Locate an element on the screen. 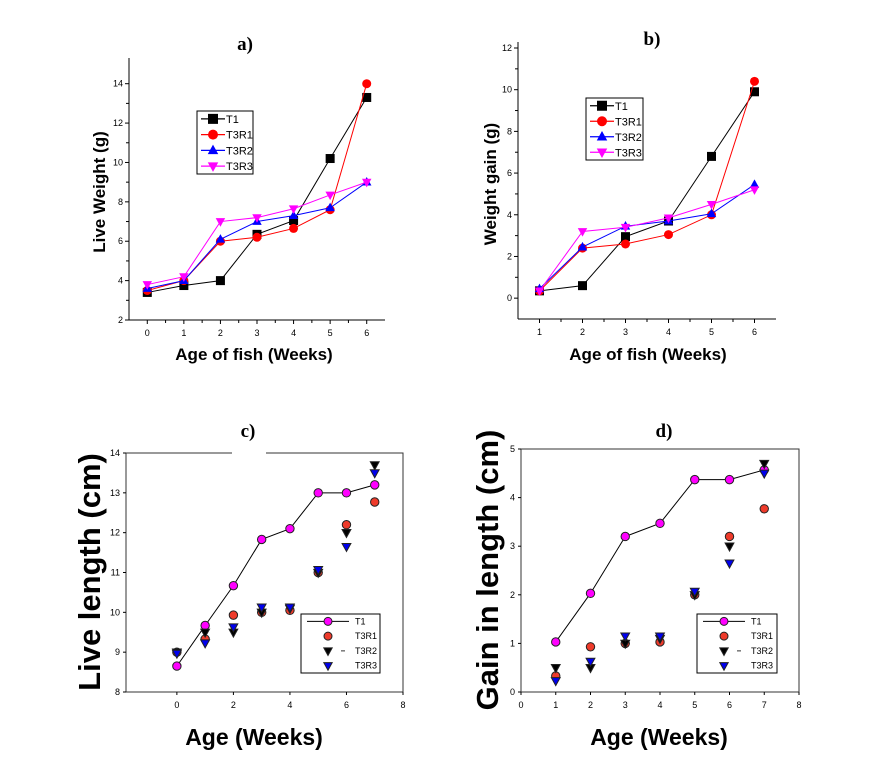  chart-title: b) is located at coordinates (652, 39).